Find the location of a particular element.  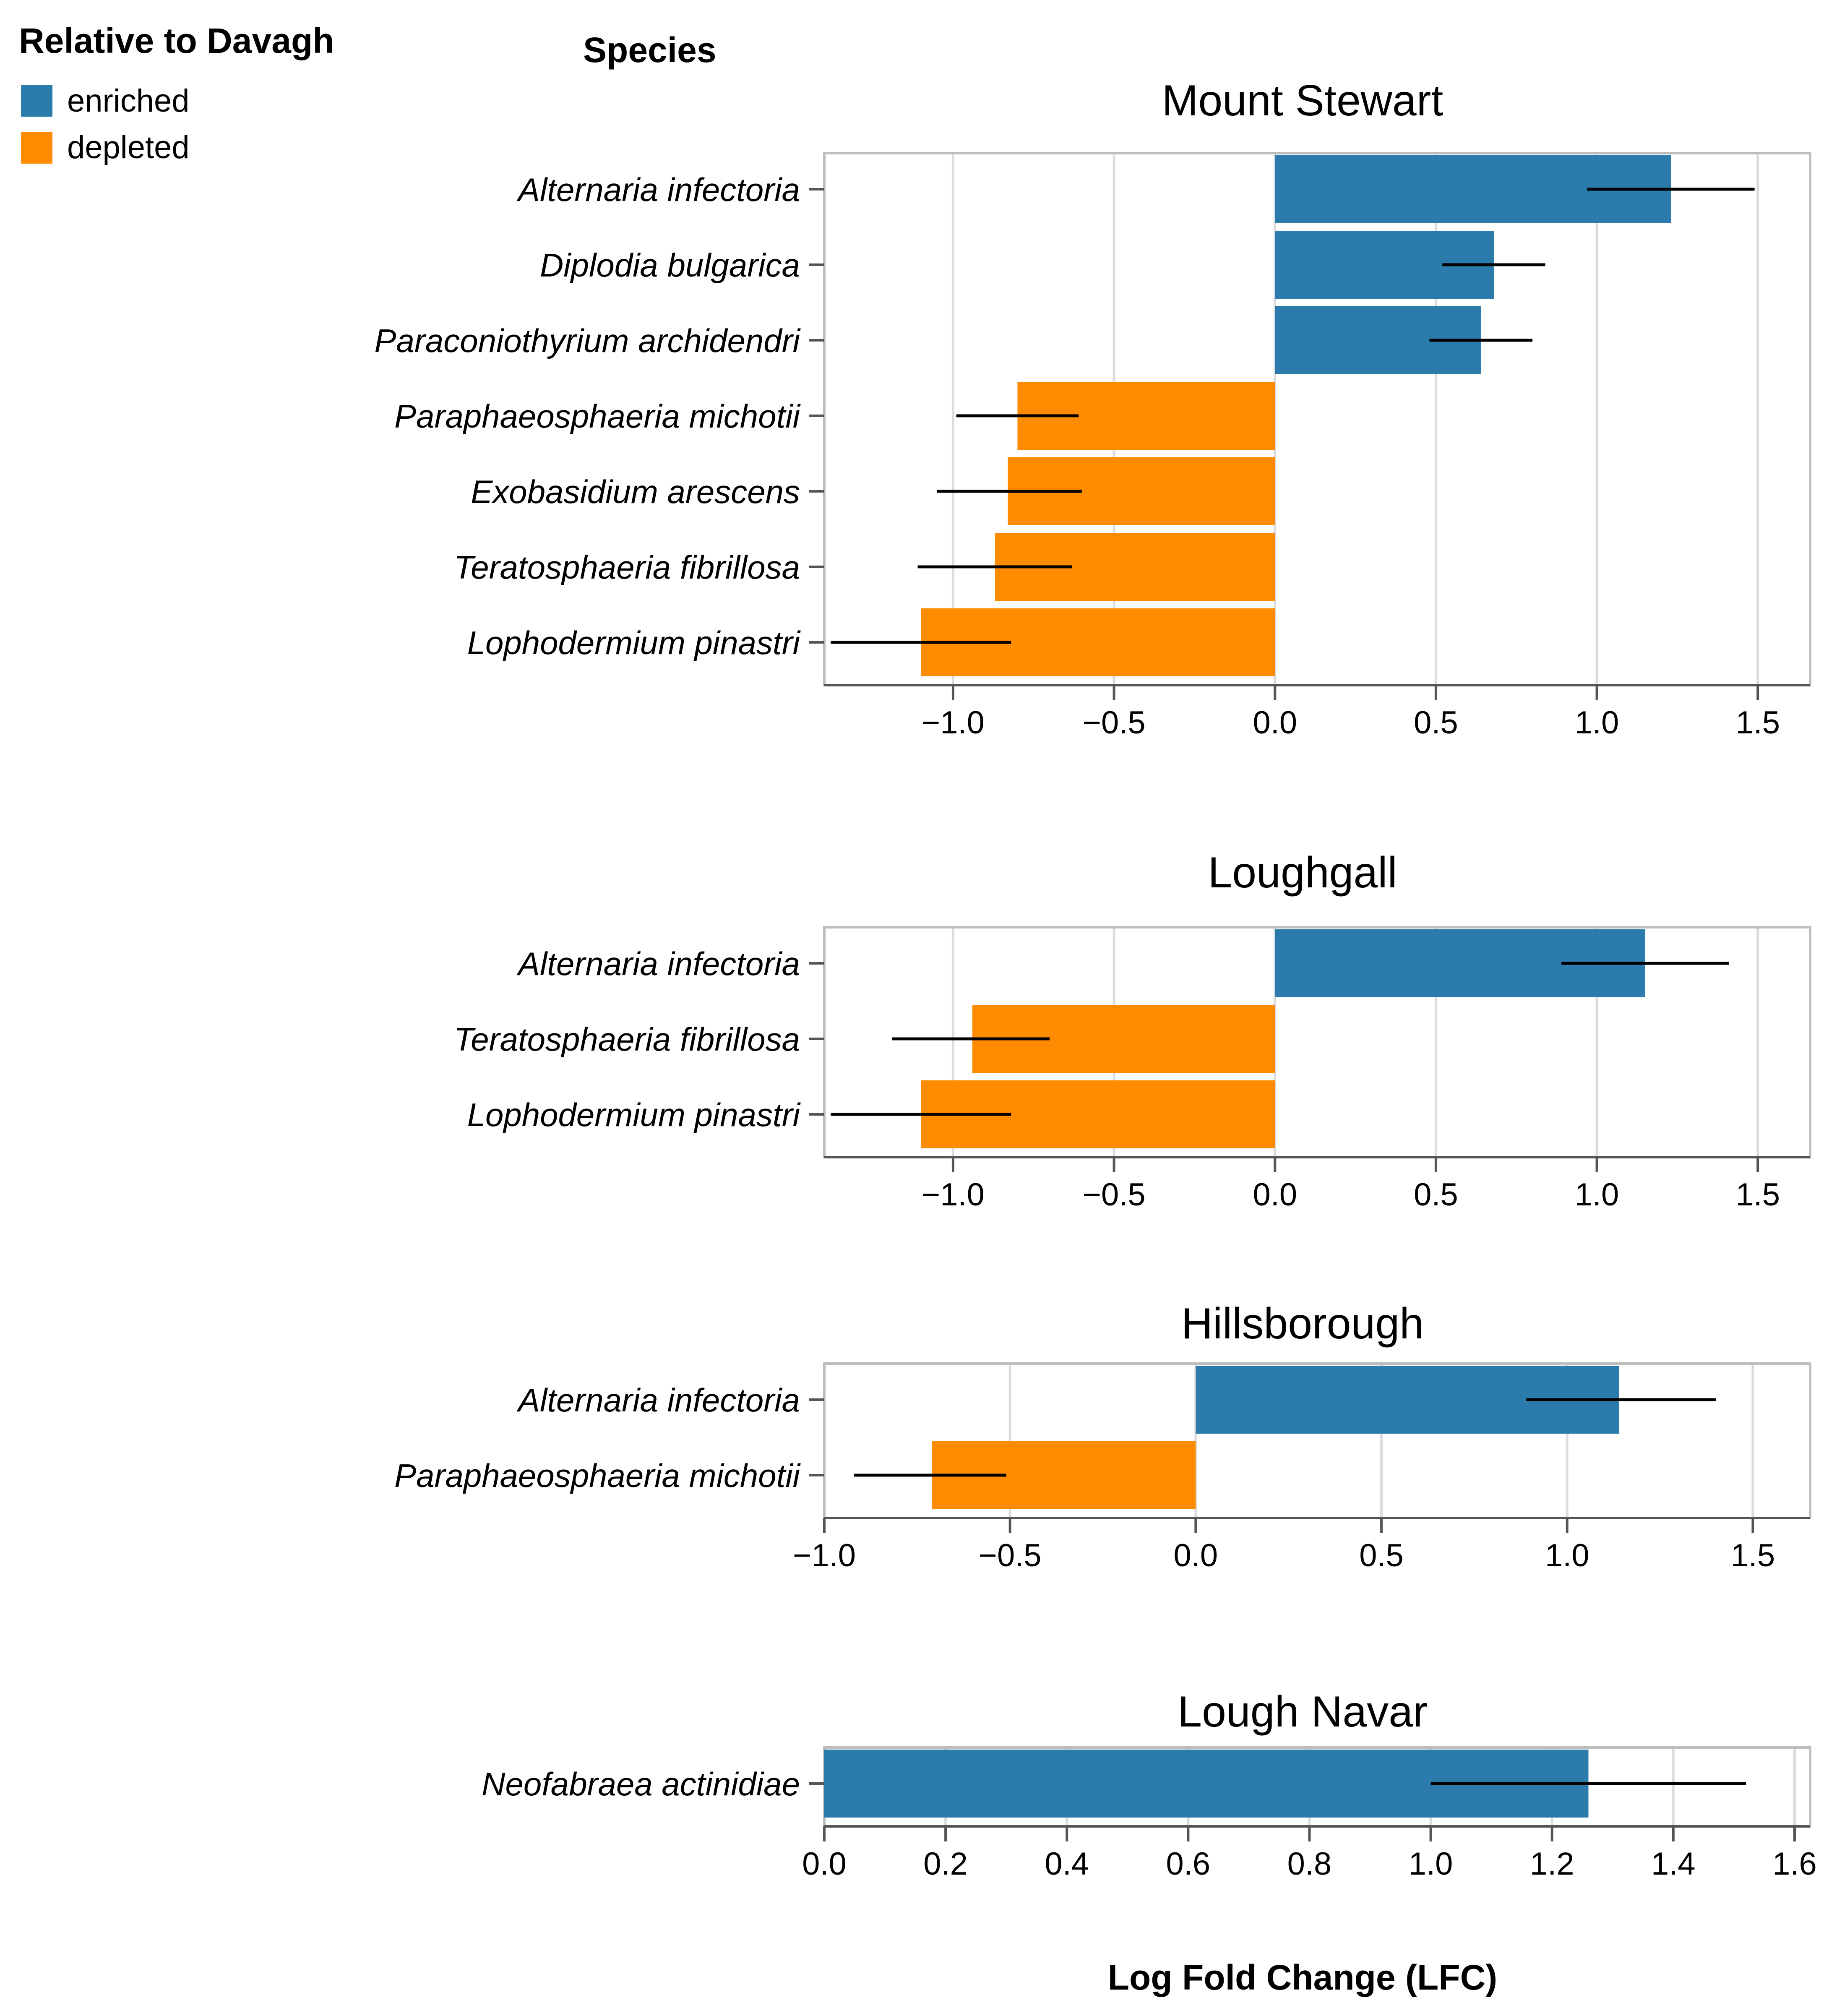

legend: Relative to Davagh enriched depleted is located at coordinates (176, 93).